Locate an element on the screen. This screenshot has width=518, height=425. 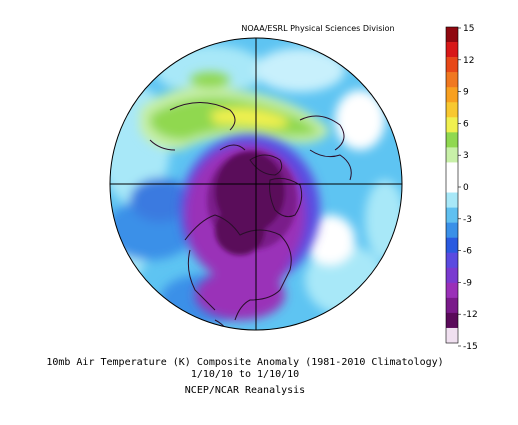
colorbar-tick-label: -15 is located at coordinates (470, 347).